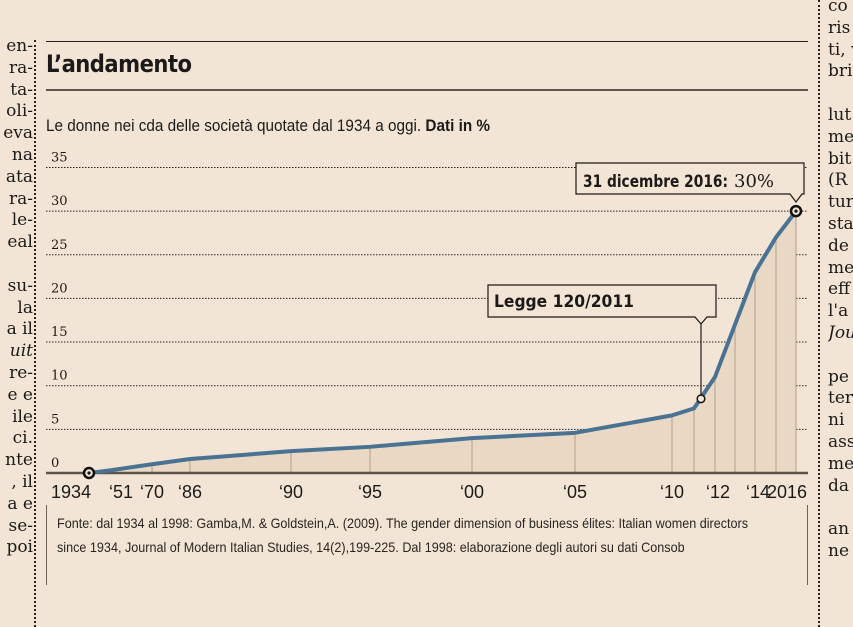 The image size is (853, 627). Describe the element at coordinates (840, 71) in the screenshot. I see `article-right-line: bri` at that location.